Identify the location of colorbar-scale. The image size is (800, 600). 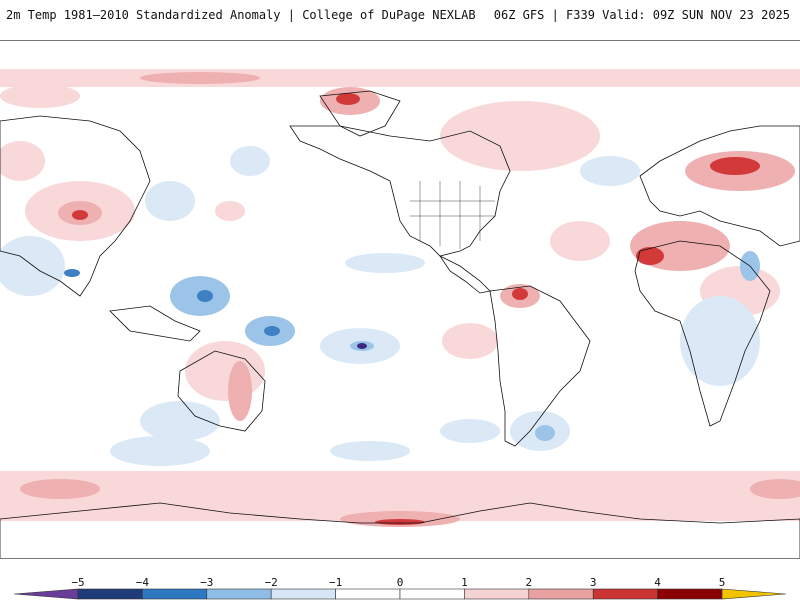
(400, 594).